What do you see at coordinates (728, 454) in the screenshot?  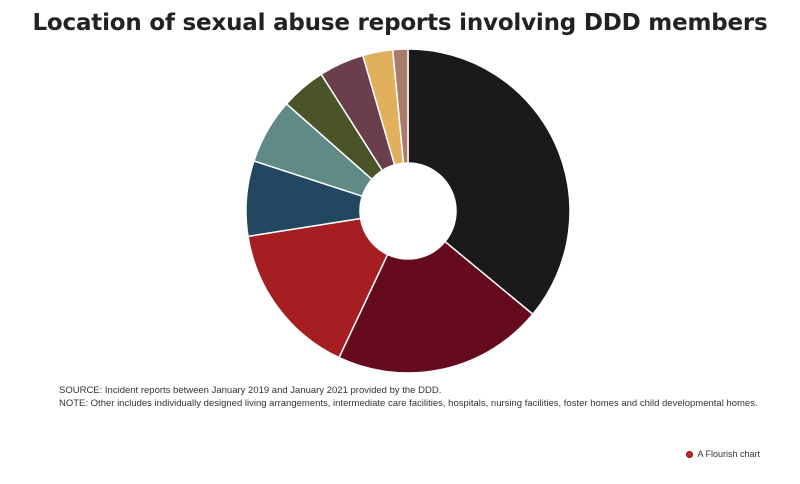 I see `credit-label: A Flourish chart` at bounding box center [728, 454].